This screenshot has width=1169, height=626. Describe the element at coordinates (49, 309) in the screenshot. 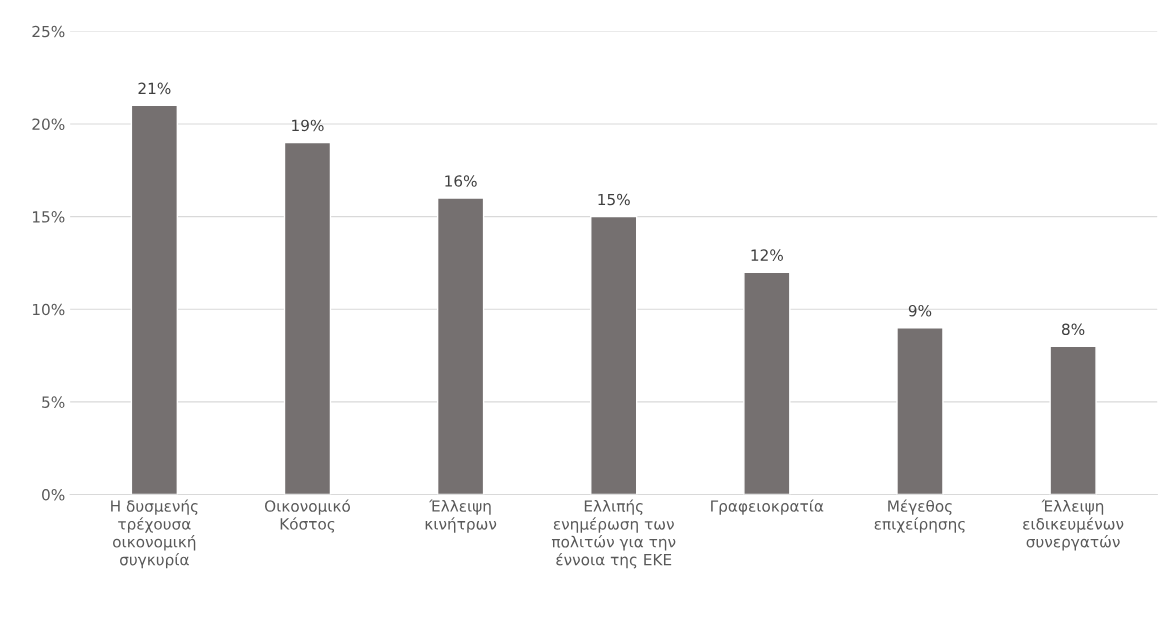

I see `y-tick-label: 10%` at that location.